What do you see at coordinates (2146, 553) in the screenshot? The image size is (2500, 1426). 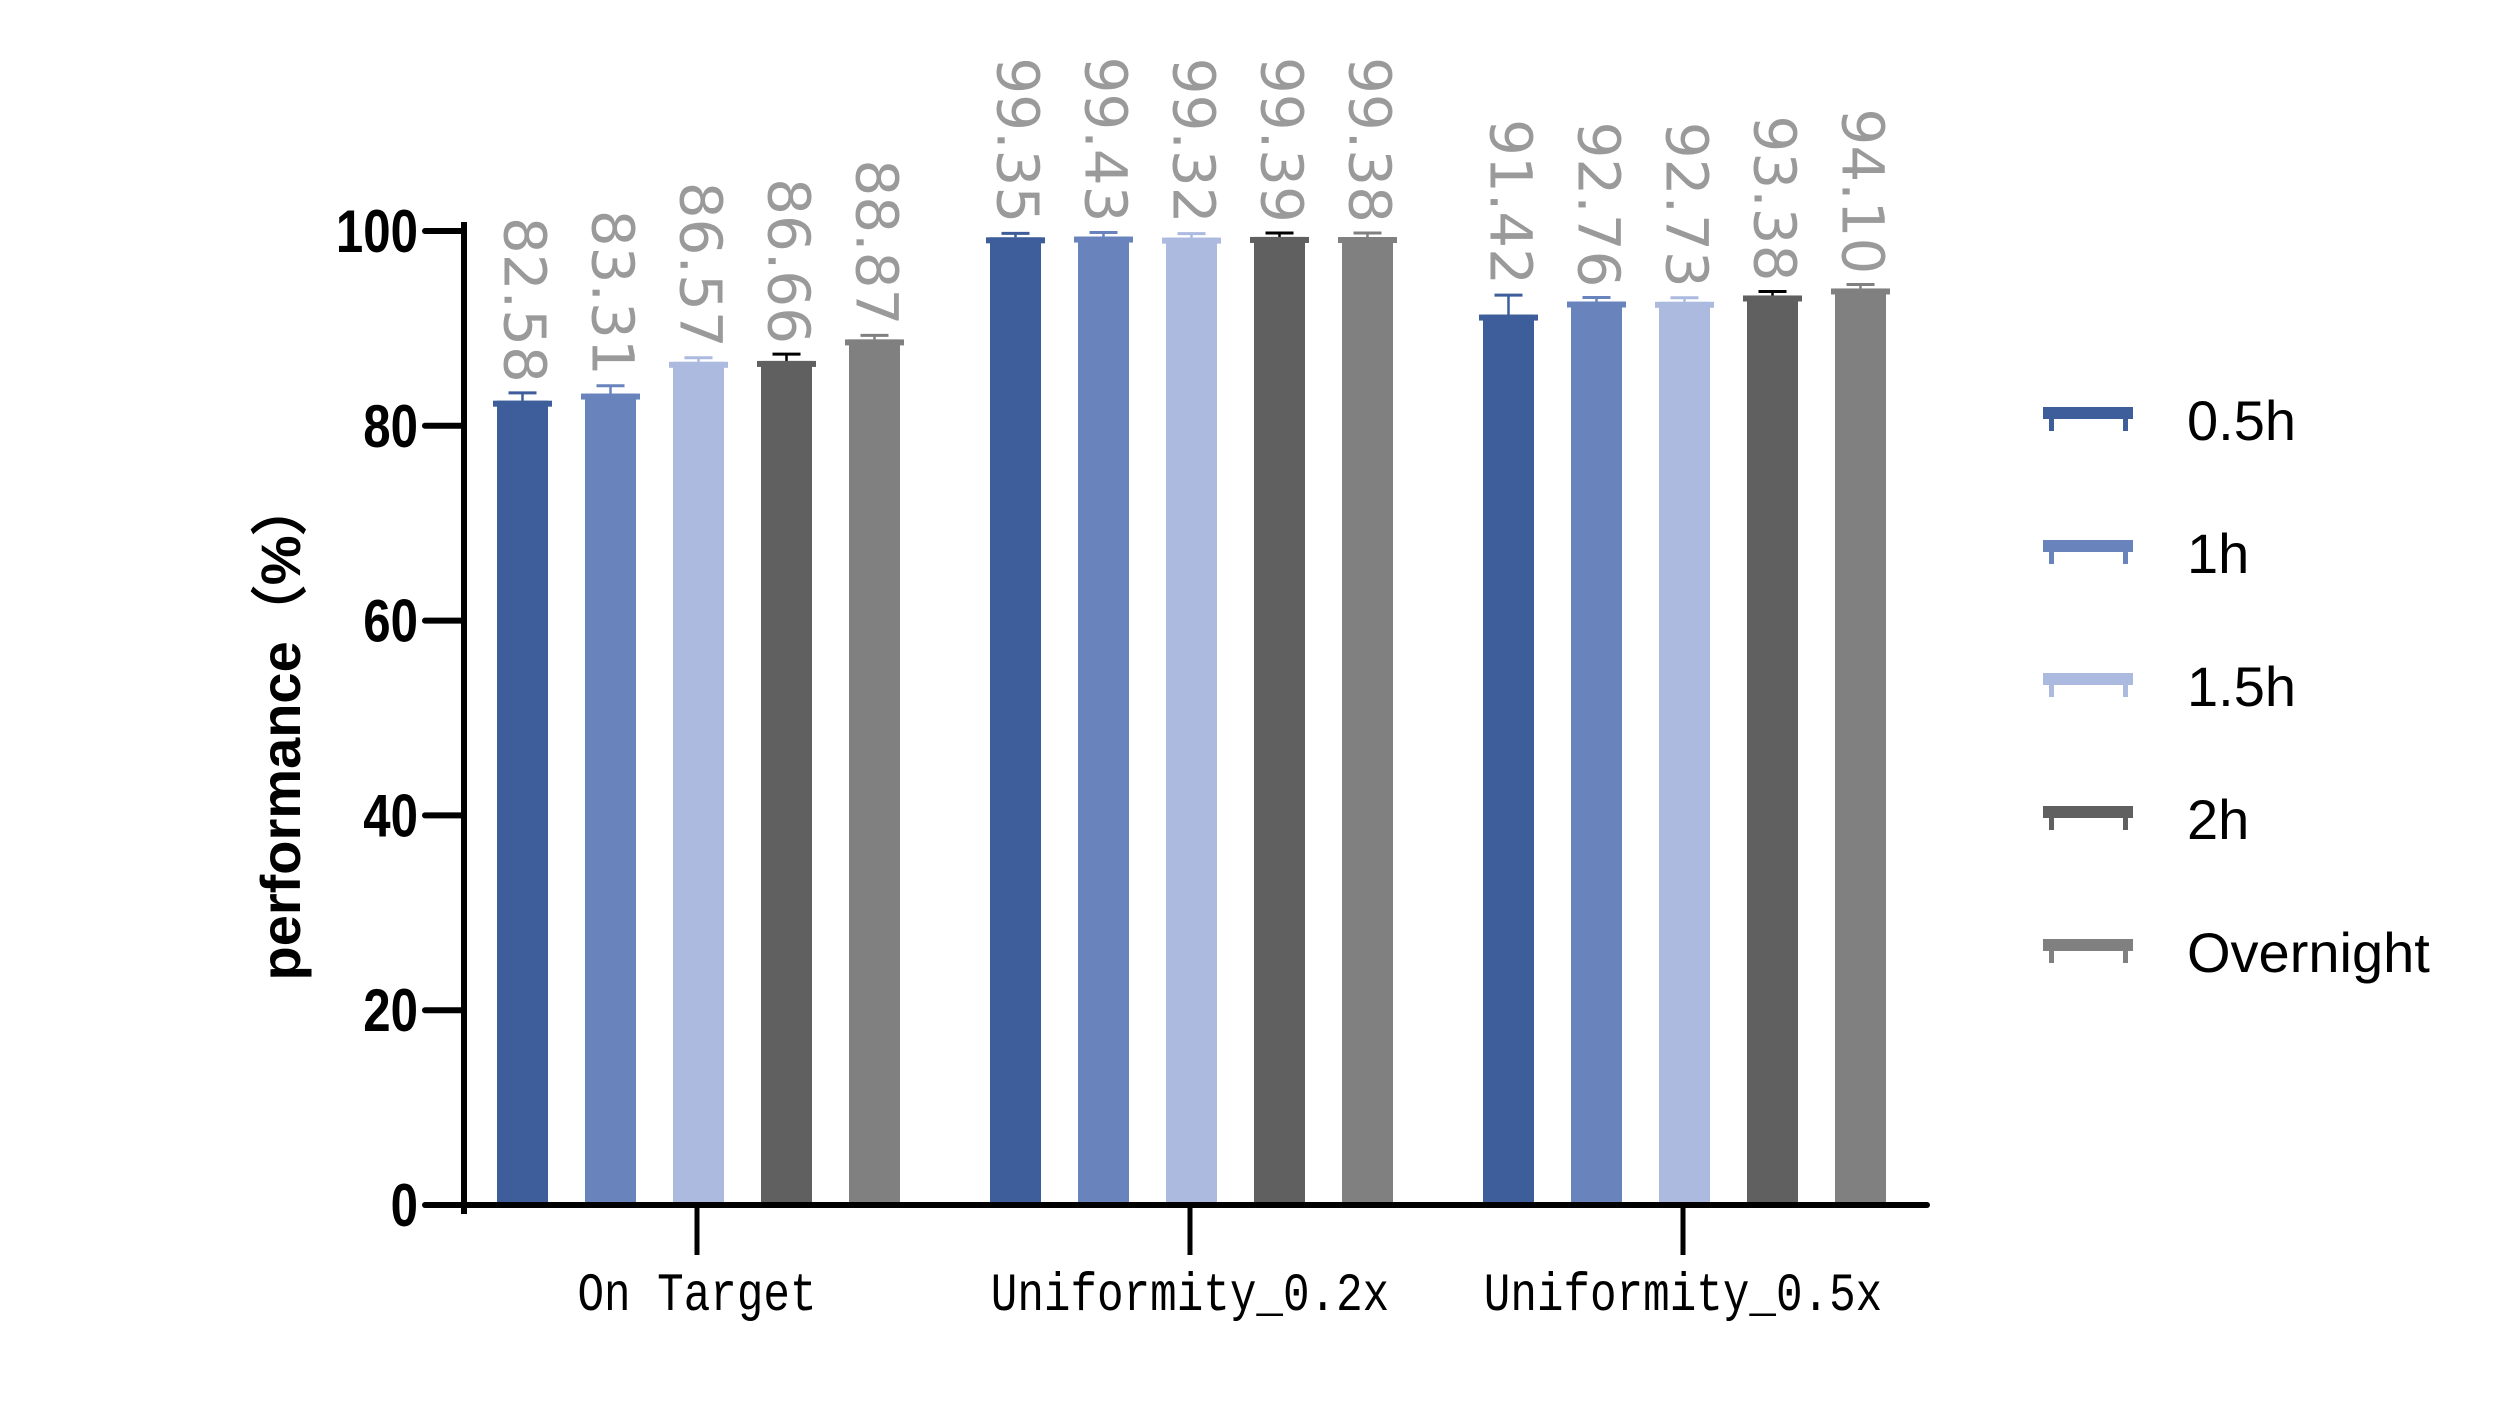 I see `legend-item: 1h` at bounding box center [2146, 553].